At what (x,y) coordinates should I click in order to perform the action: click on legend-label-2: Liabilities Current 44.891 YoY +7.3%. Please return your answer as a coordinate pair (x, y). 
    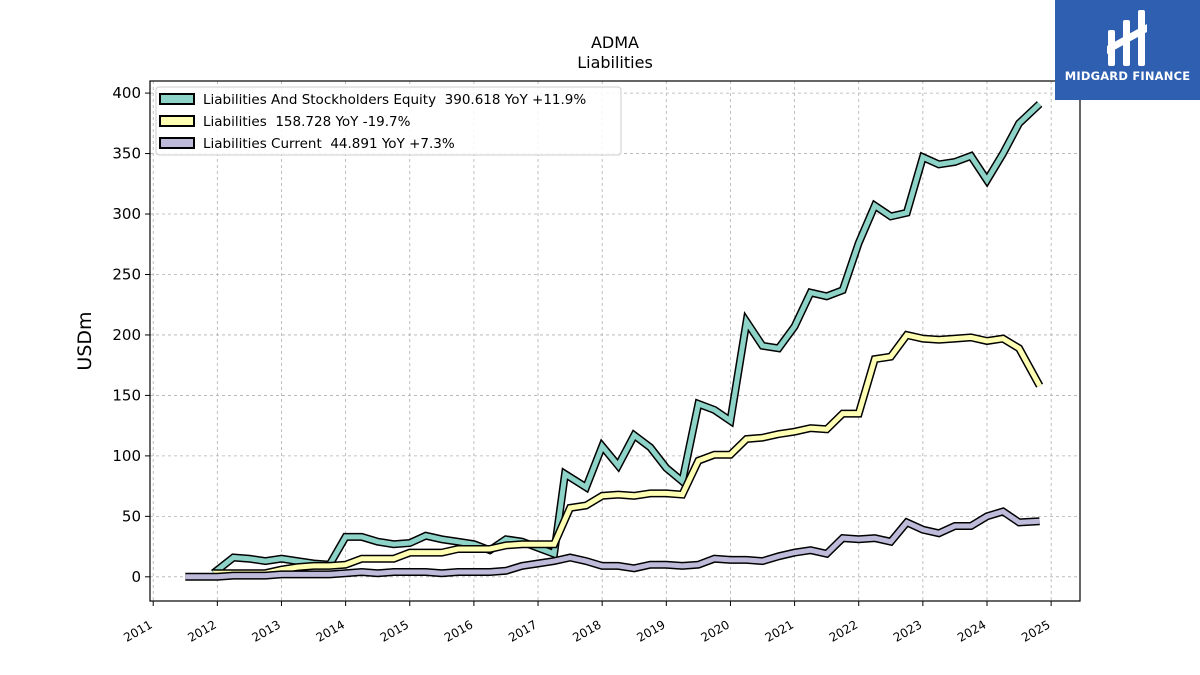
    Looking at the image, I should click on (329, 144).